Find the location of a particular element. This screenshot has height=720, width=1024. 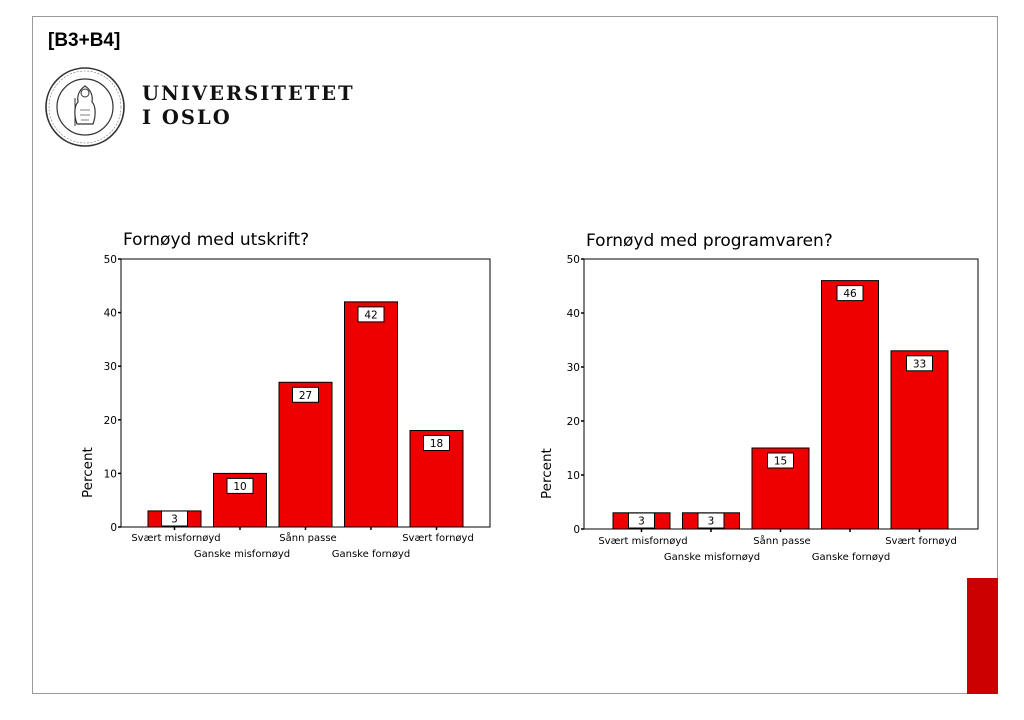

data-label: 10 is located at coordinates (239, 487).